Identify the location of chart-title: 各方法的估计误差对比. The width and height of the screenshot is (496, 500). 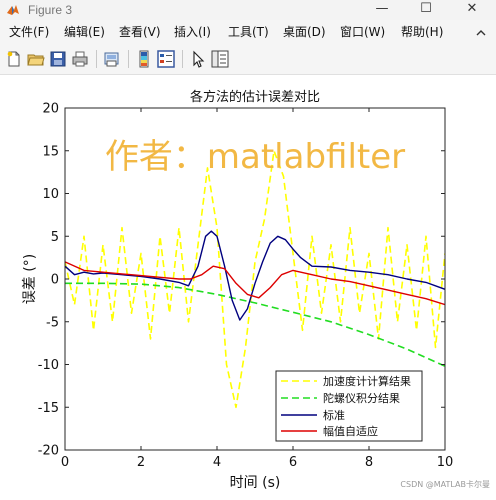
(255, 97).